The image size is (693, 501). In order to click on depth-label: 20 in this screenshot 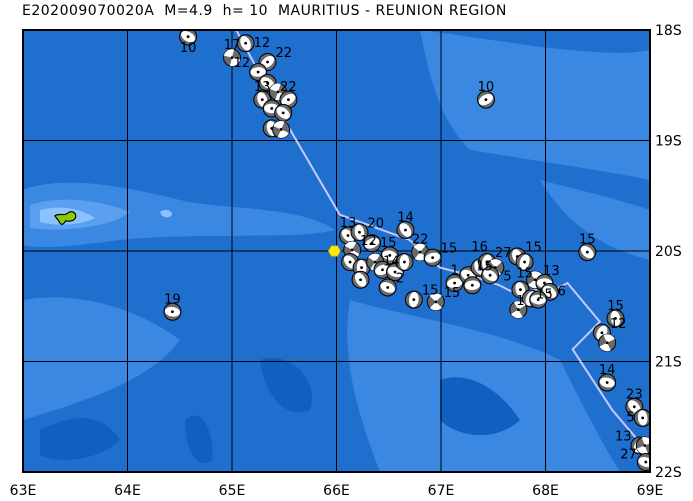, I will do `click(375, 223)`.